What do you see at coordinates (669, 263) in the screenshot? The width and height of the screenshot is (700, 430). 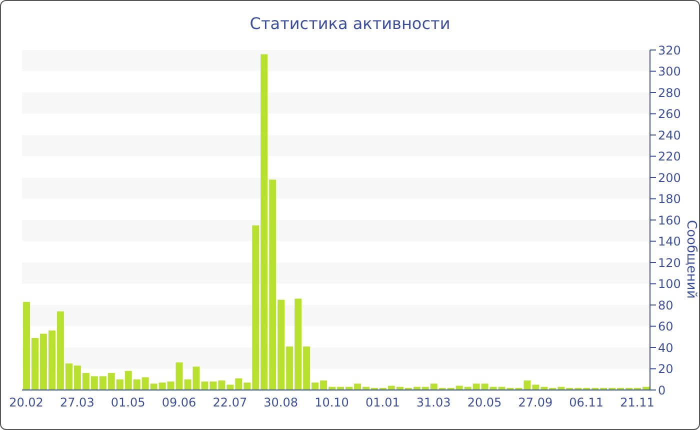 I see `y-tick-label: 120` at bounding box center [669, 263].